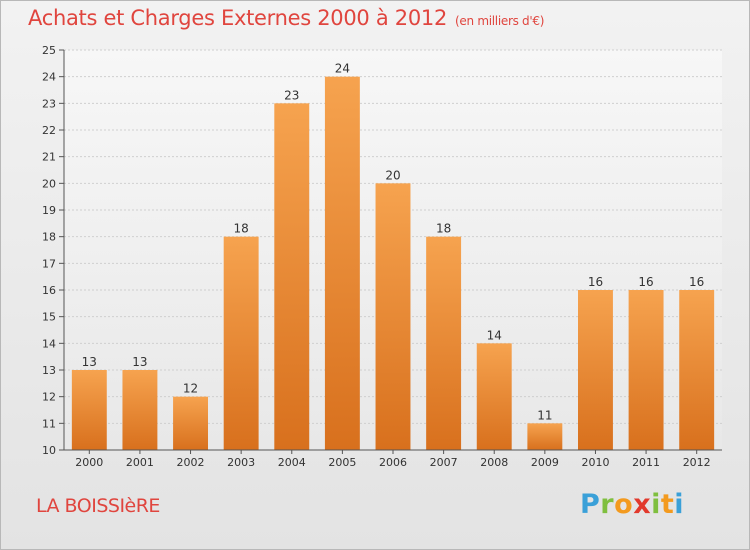 The height and width of the screenshot is (550, 750). Describe the element at coordinates (49, 157) in the screenshot. I see `y-tick-label: 21` at that location.